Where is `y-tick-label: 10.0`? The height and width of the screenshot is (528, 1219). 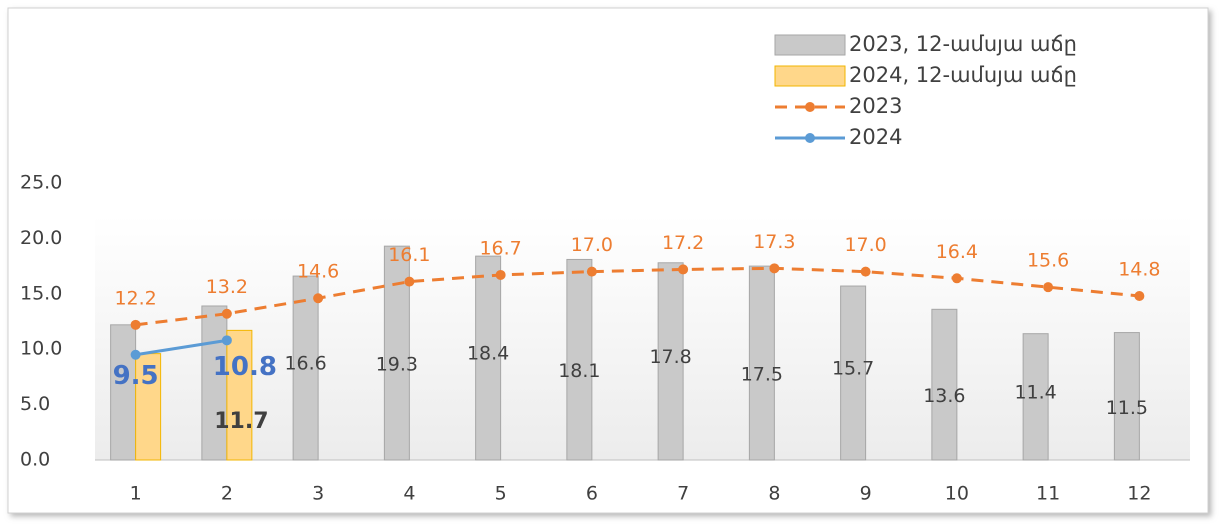 y-tick-label: 10.0 is located at coordinates (41, 349).